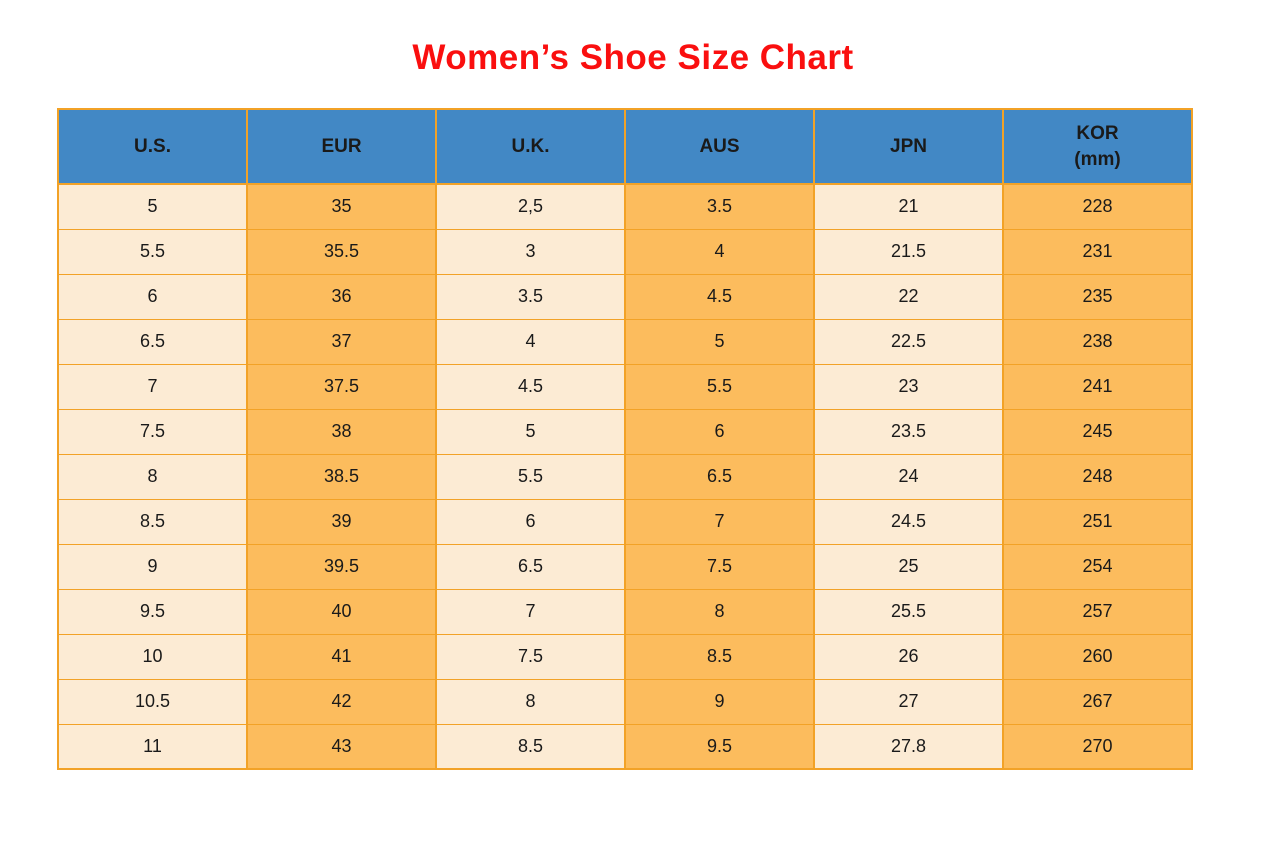  Describe the element at coordinates (1097, 566) in the screenshot. I see `table-cell: 254` at that location.